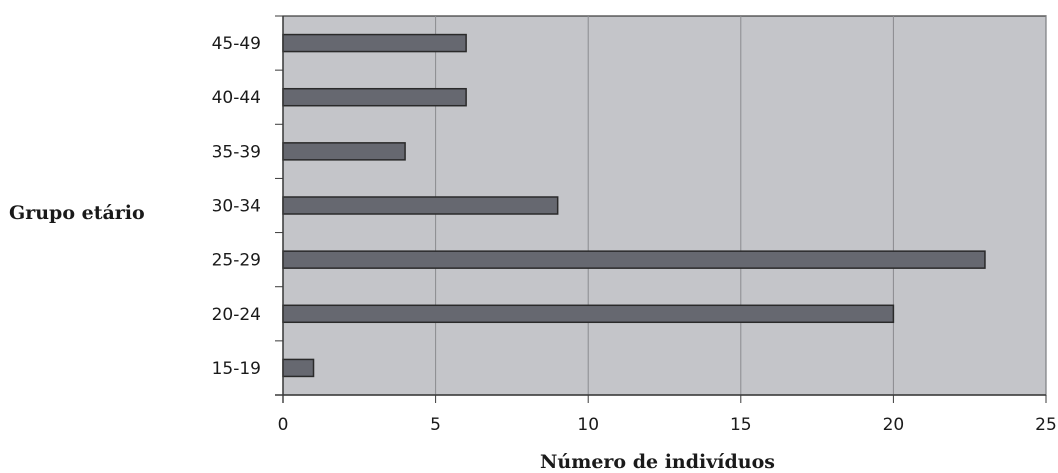  Describe the element at coordinates (236, 44) in the screenshot. I see `y-tick-label-45-49: 45-49` at that location.